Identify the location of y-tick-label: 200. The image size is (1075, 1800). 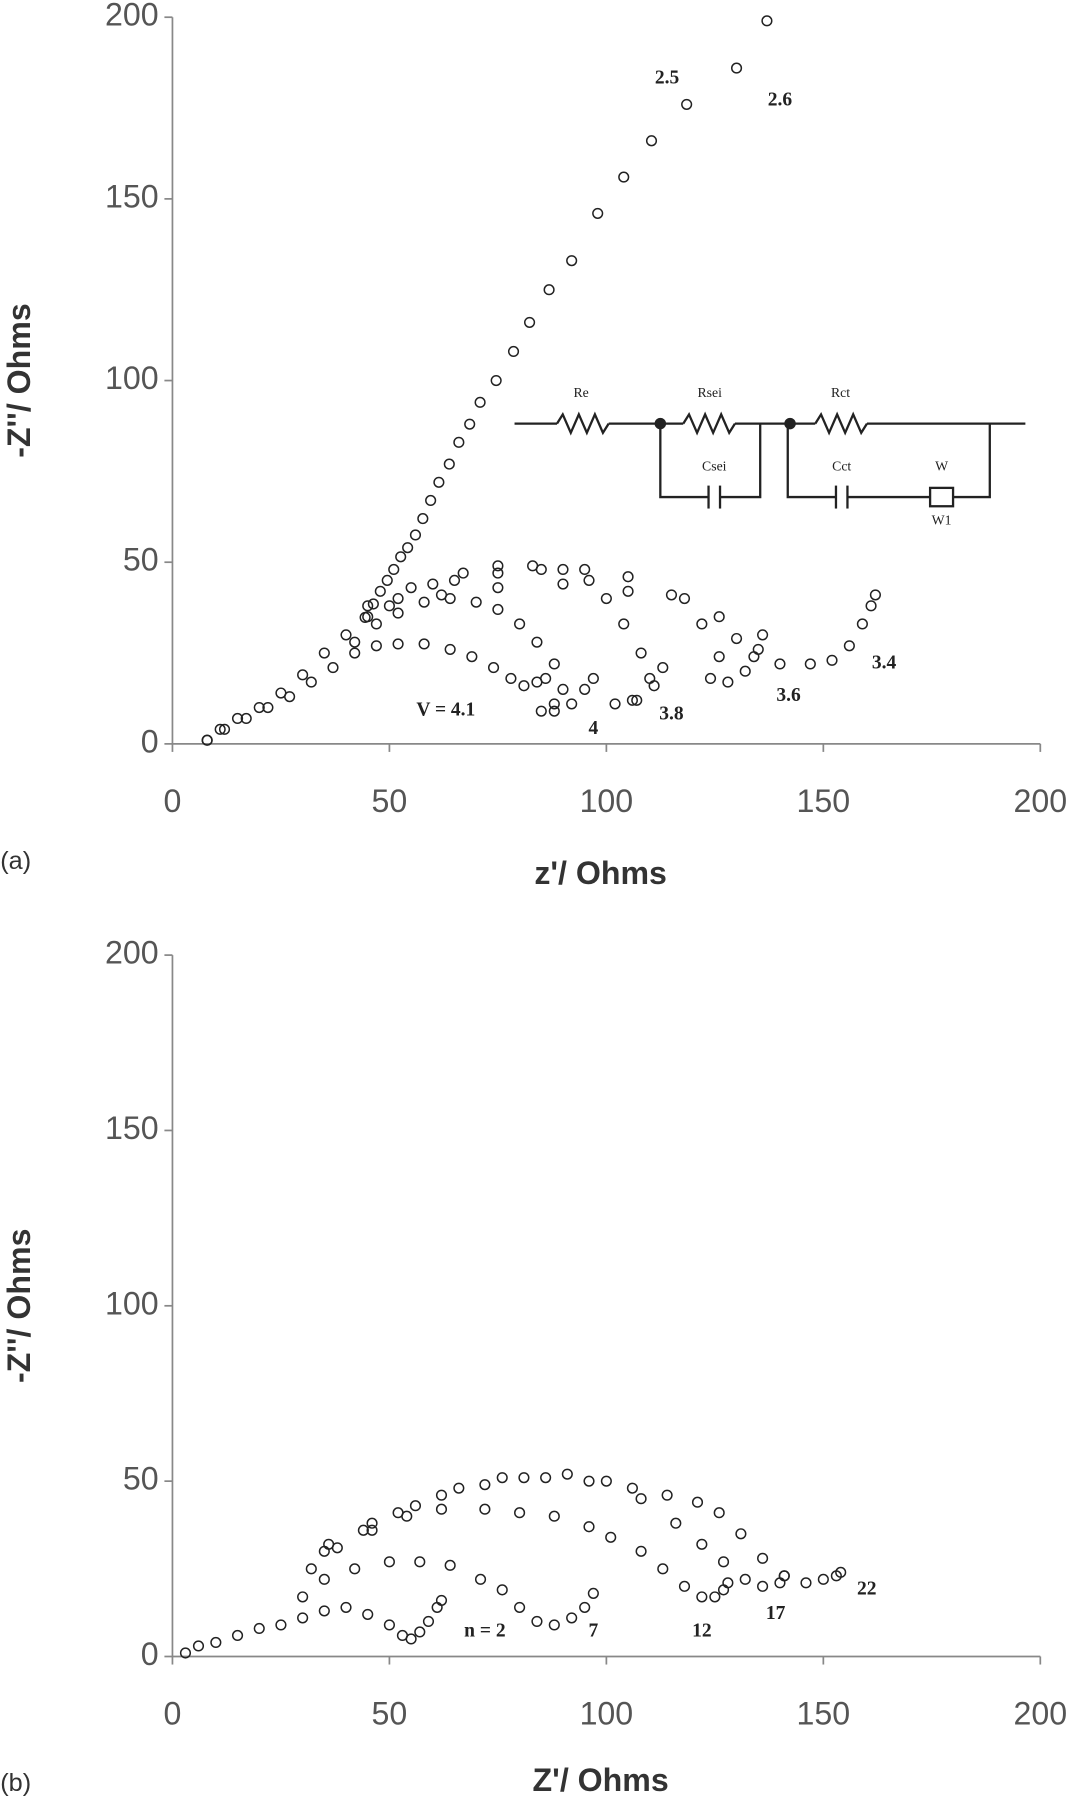
(132, 953).